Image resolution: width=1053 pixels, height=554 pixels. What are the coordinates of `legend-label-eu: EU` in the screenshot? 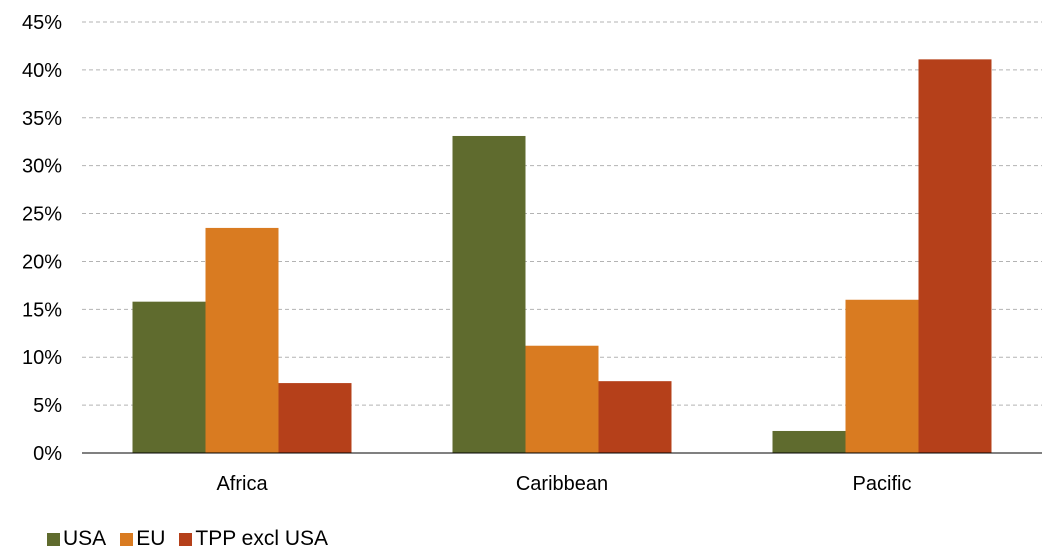 It's located at (151, 538).